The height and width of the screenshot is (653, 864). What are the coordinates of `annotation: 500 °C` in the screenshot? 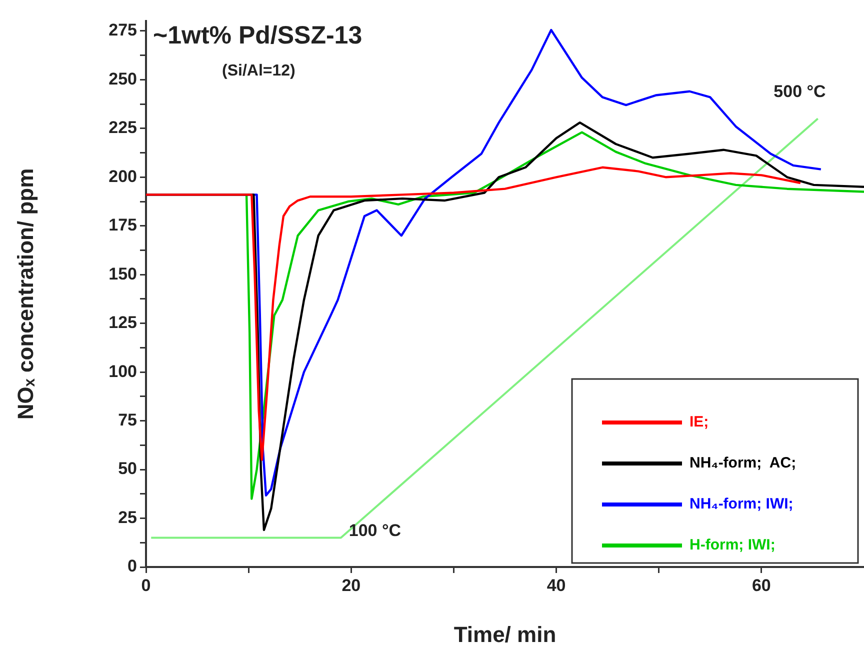 It's located at (800, 91).